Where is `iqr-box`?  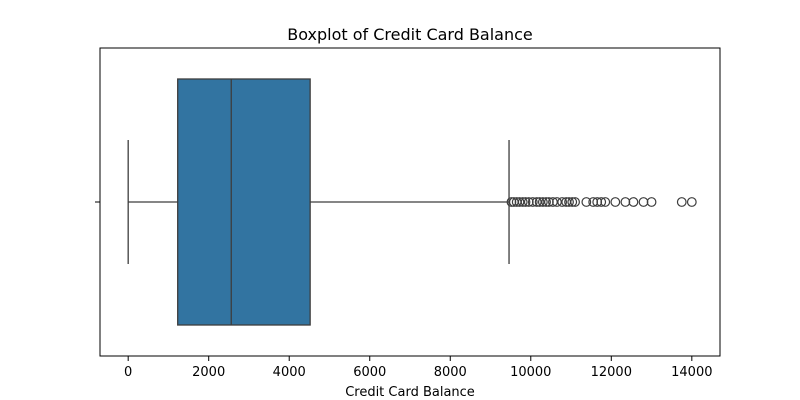 iqr-box is located at coordinates (244, 202).